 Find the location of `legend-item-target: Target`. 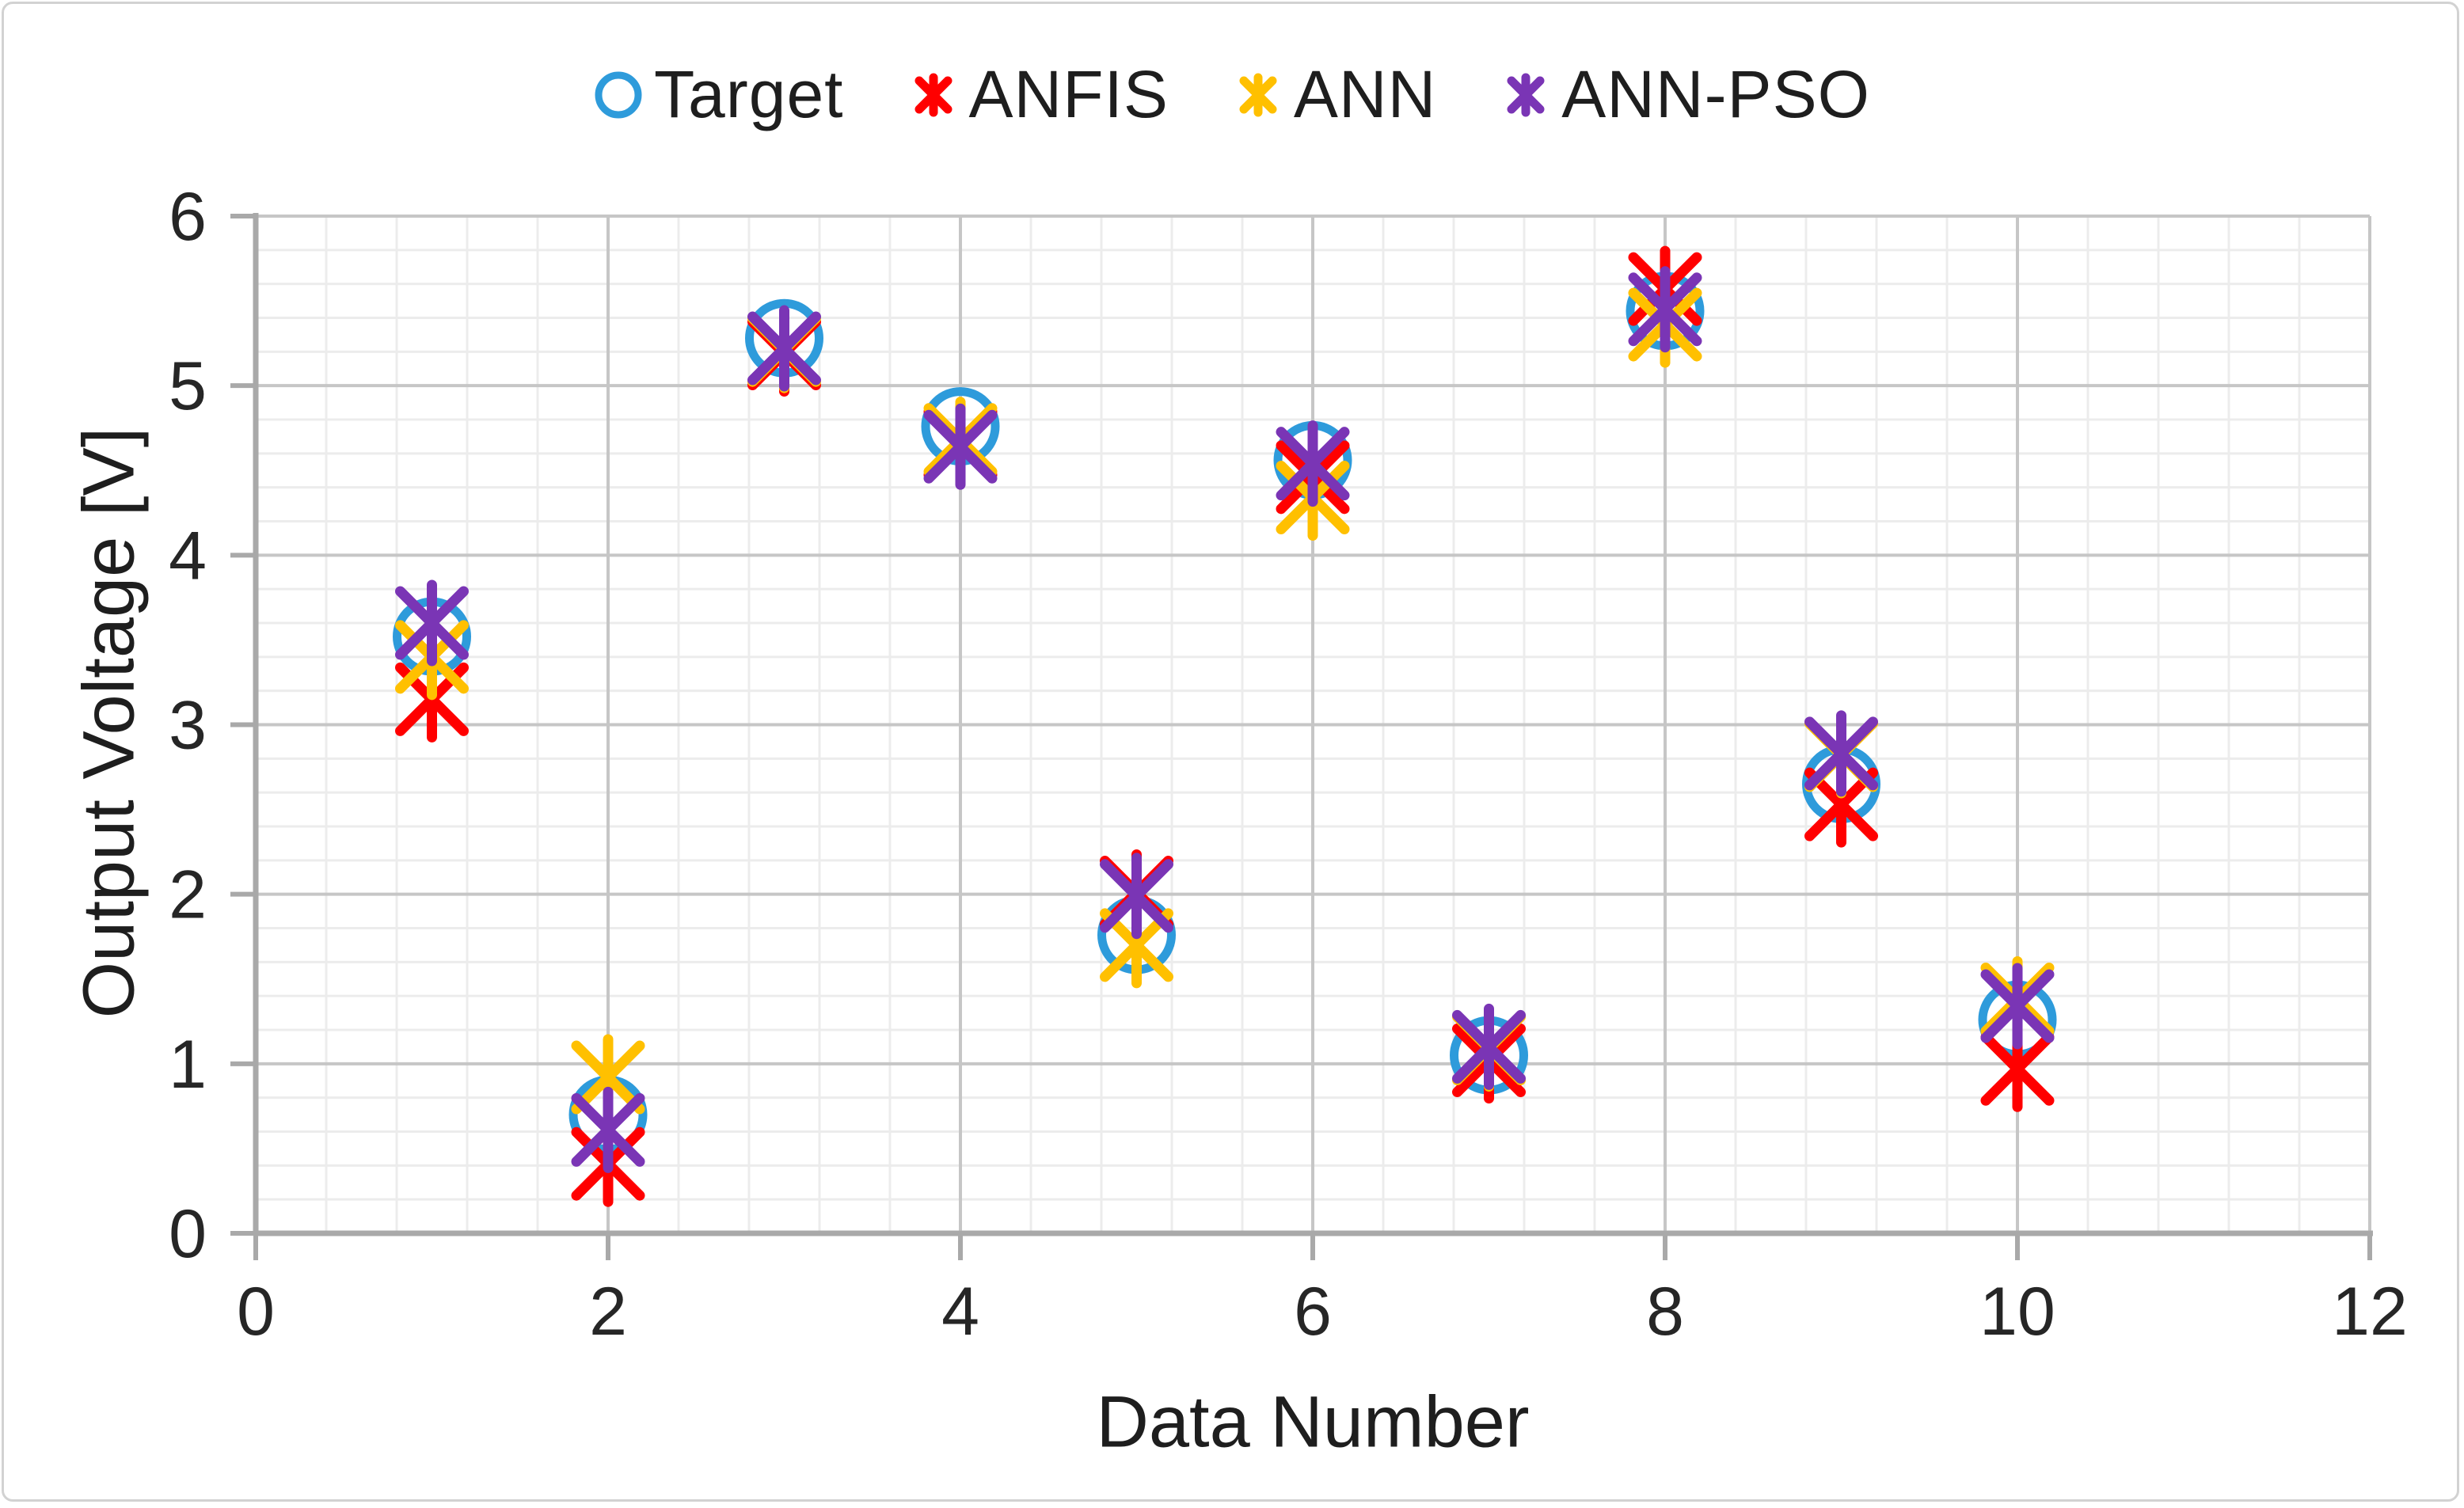

legend-item-target: Target is located at coordinates (717, 94).